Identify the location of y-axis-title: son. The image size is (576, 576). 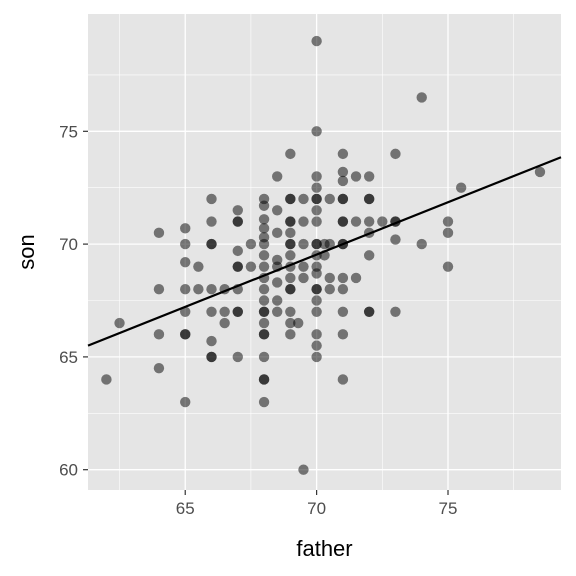
(26, 251).